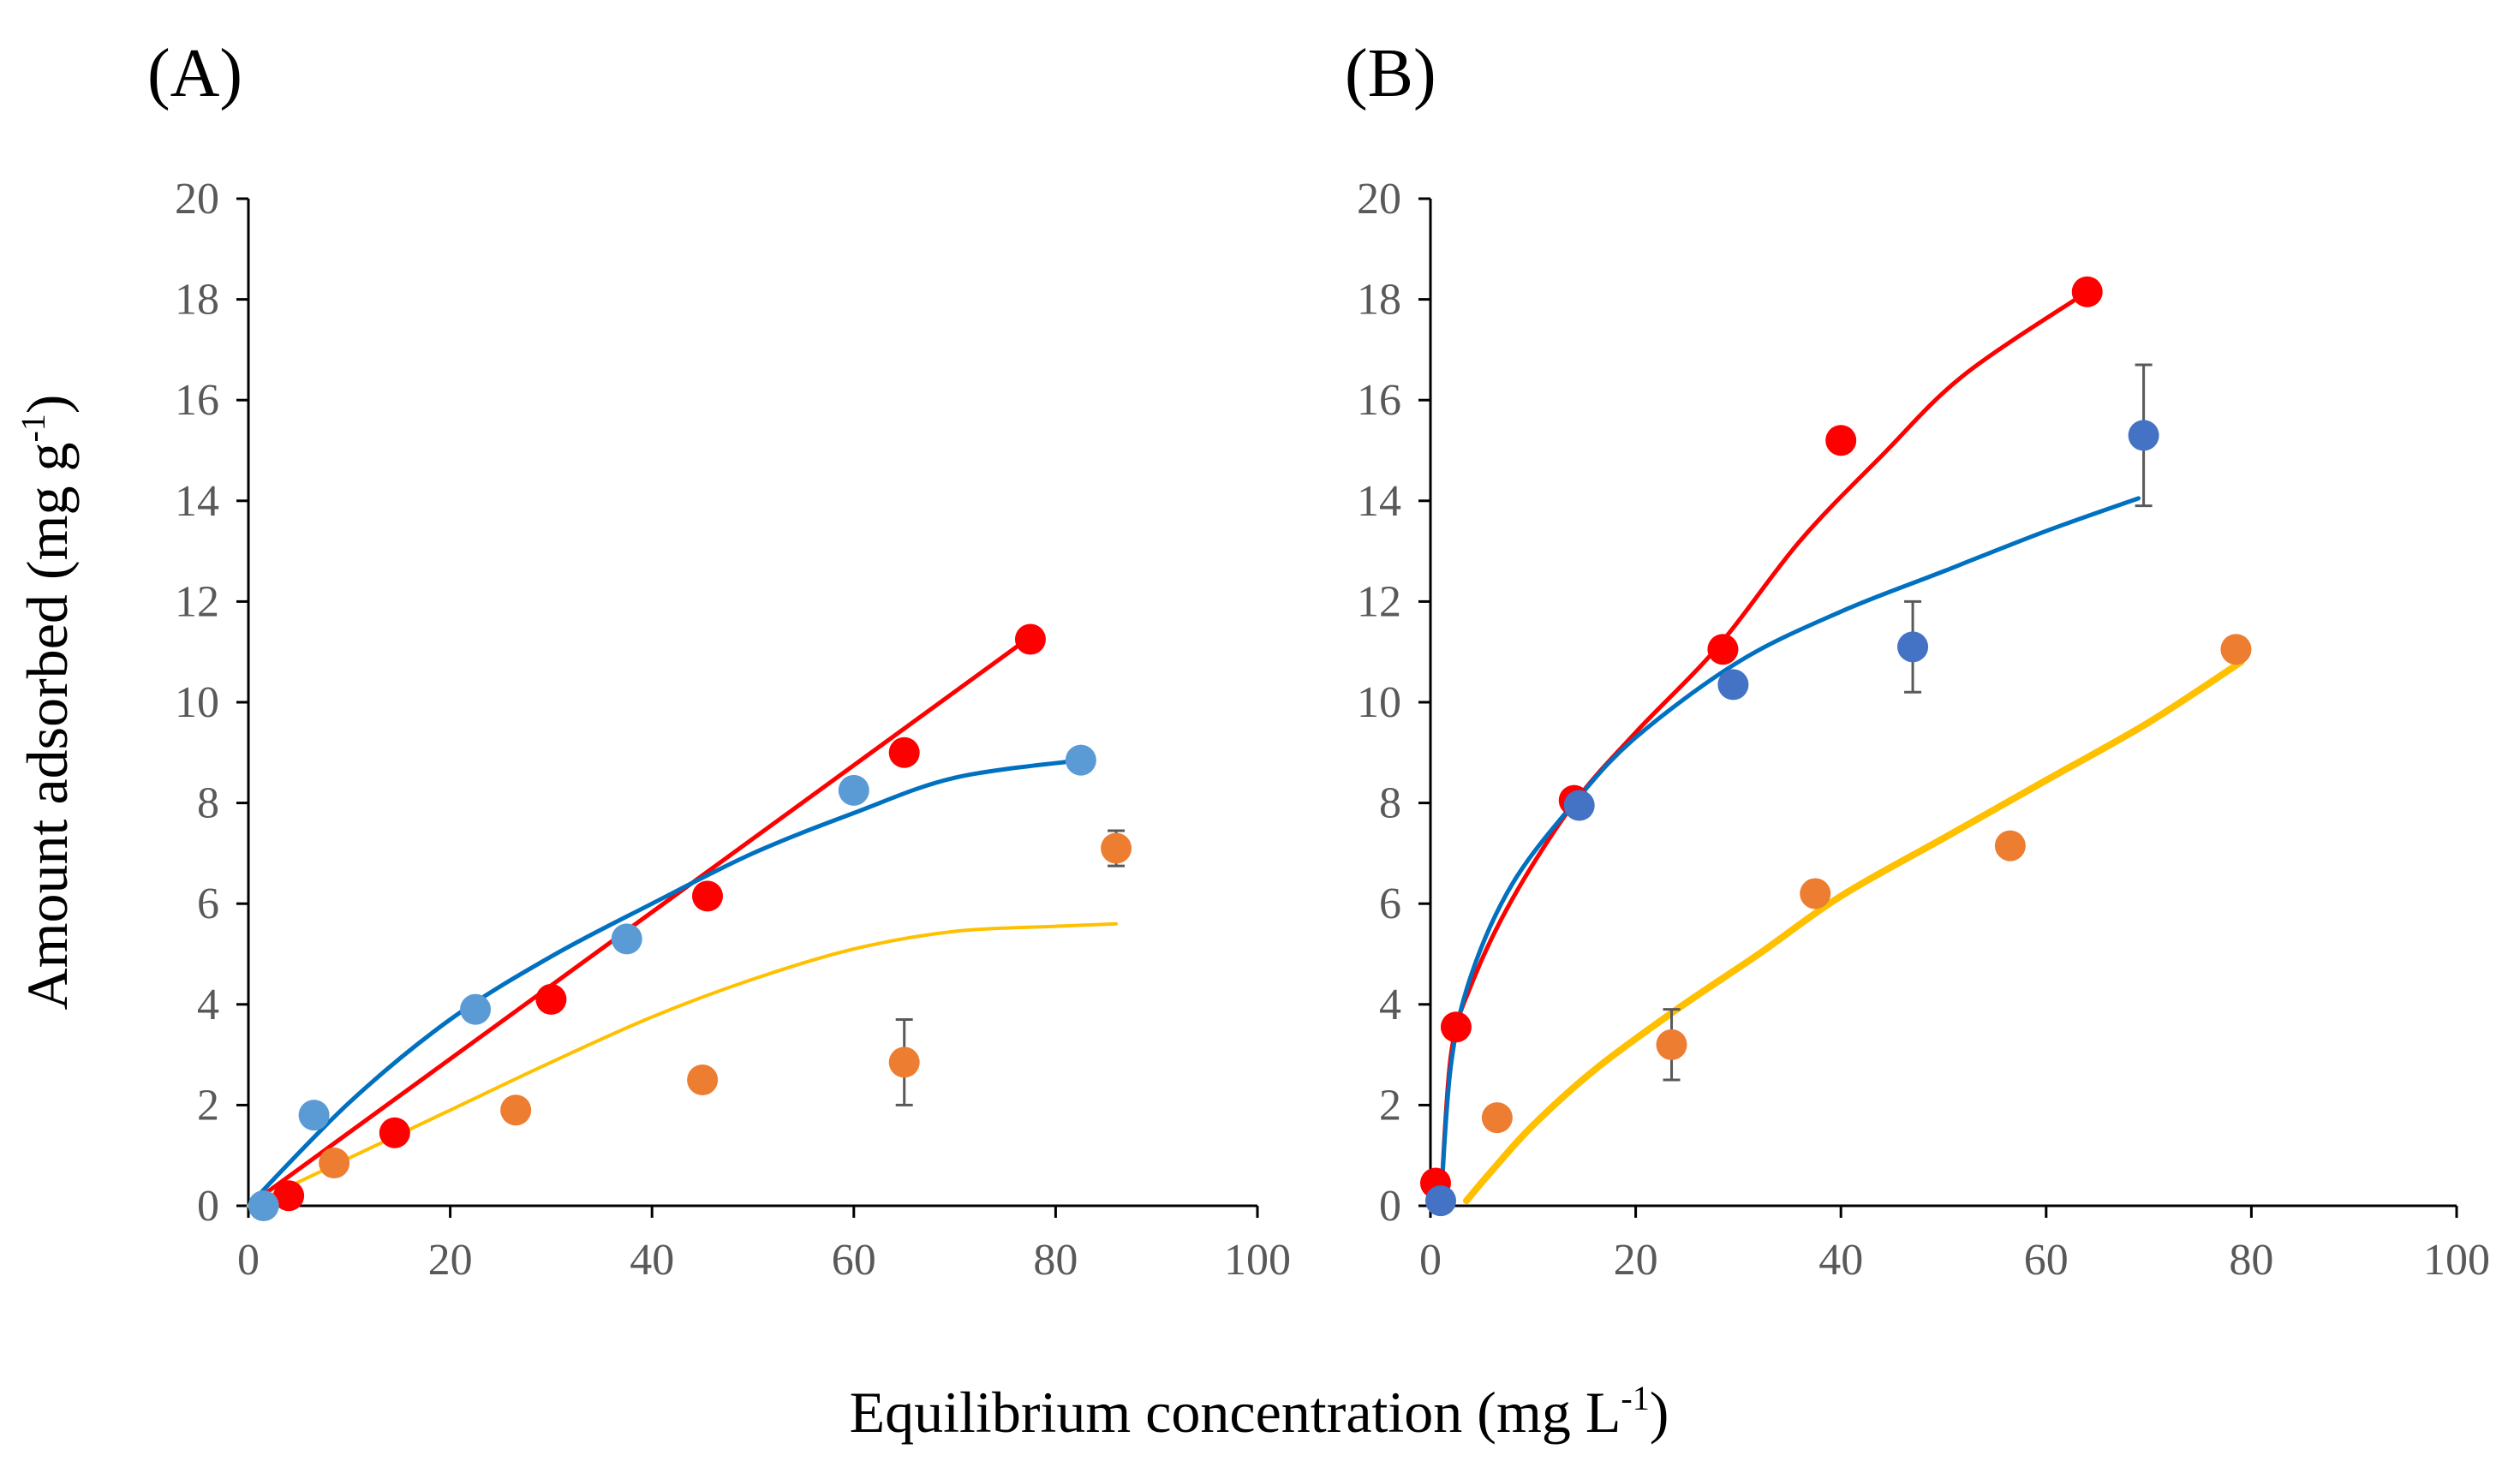 The height and width of the screenshot is (1461, 2520). Describe the element at coordinates (1391, 73) in the screenshot. I see `panel-label: (B)` at that location.